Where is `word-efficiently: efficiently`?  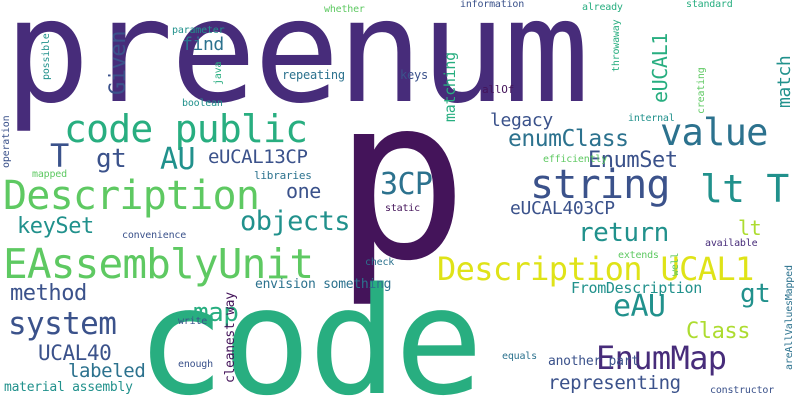 word-efficiently: efficiently is located at coordinates (575, 160).